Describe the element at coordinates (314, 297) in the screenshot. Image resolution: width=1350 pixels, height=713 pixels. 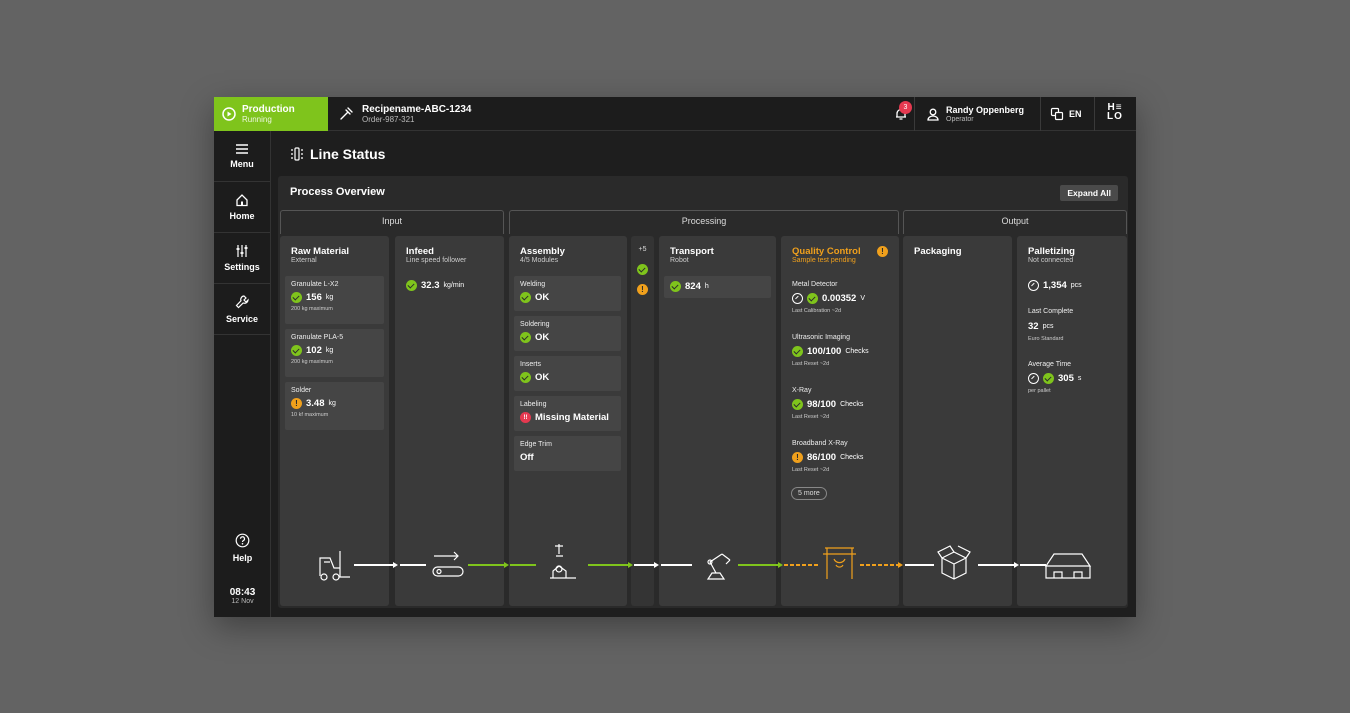
I see `card-value: 156` at that location.